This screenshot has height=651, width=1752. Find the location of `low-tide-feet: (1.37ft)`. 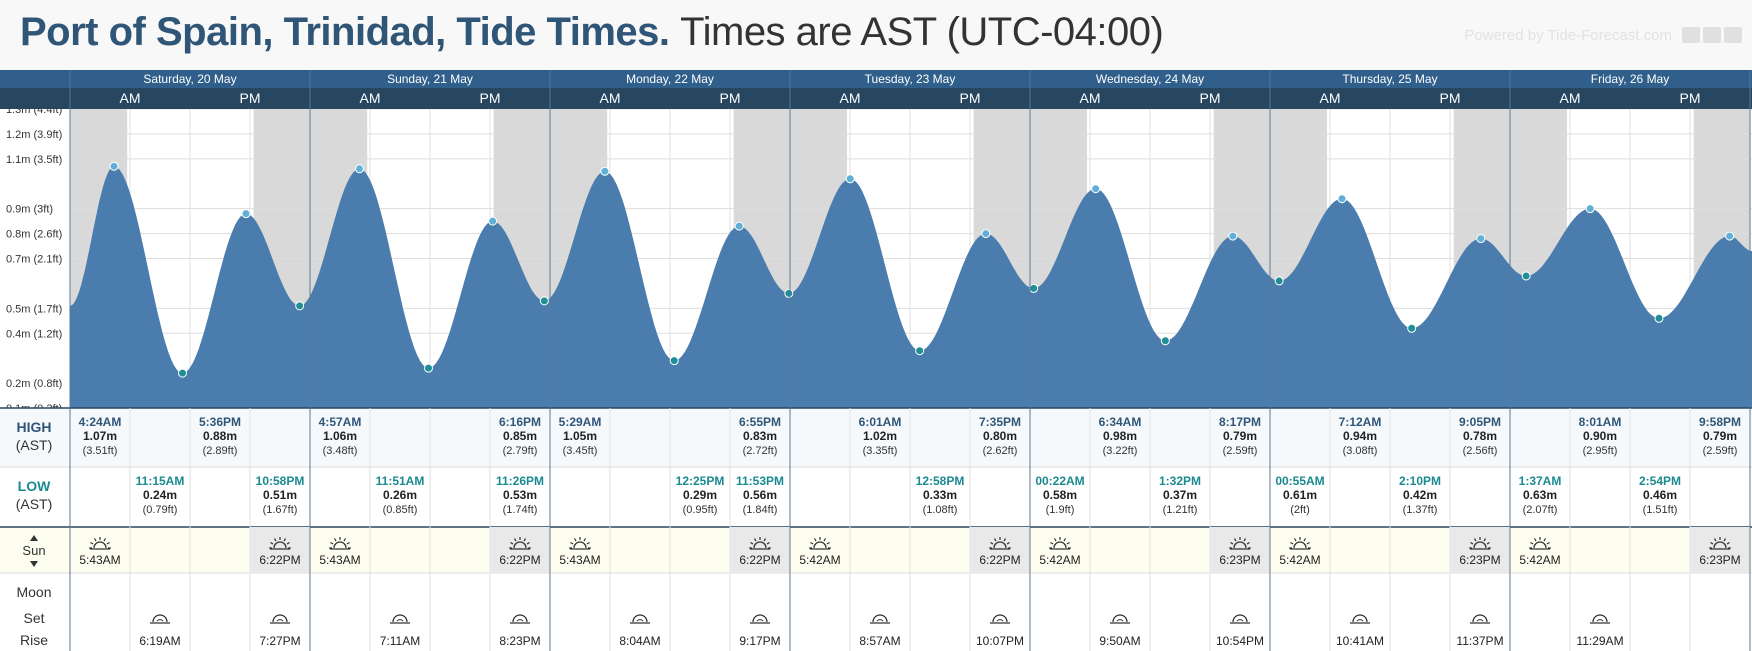

low-tide-feet: (1.37ft) is located at coordinates (1420, 510).